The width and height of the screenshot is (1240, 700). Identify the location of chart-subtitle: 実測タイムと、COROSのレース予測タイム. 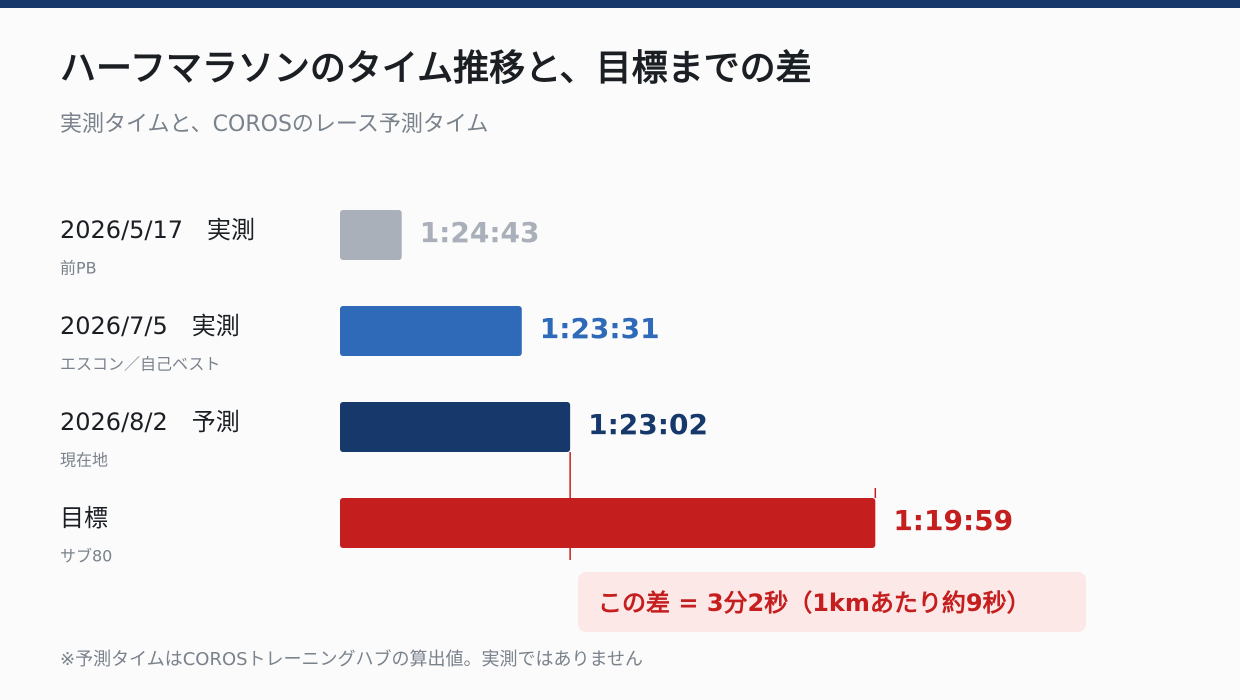
(274, 124).